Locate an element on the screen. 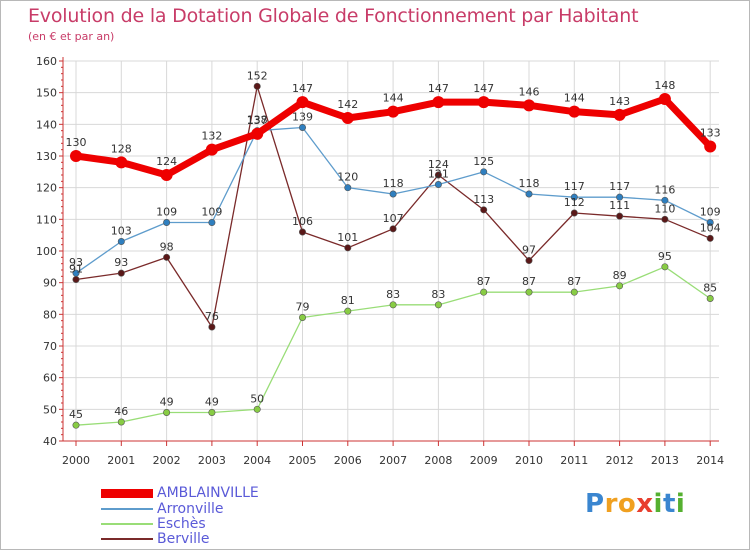 The height and width of the screenshot is (550, 750). legend-swatch-esches is located at coordinates (127, 524).